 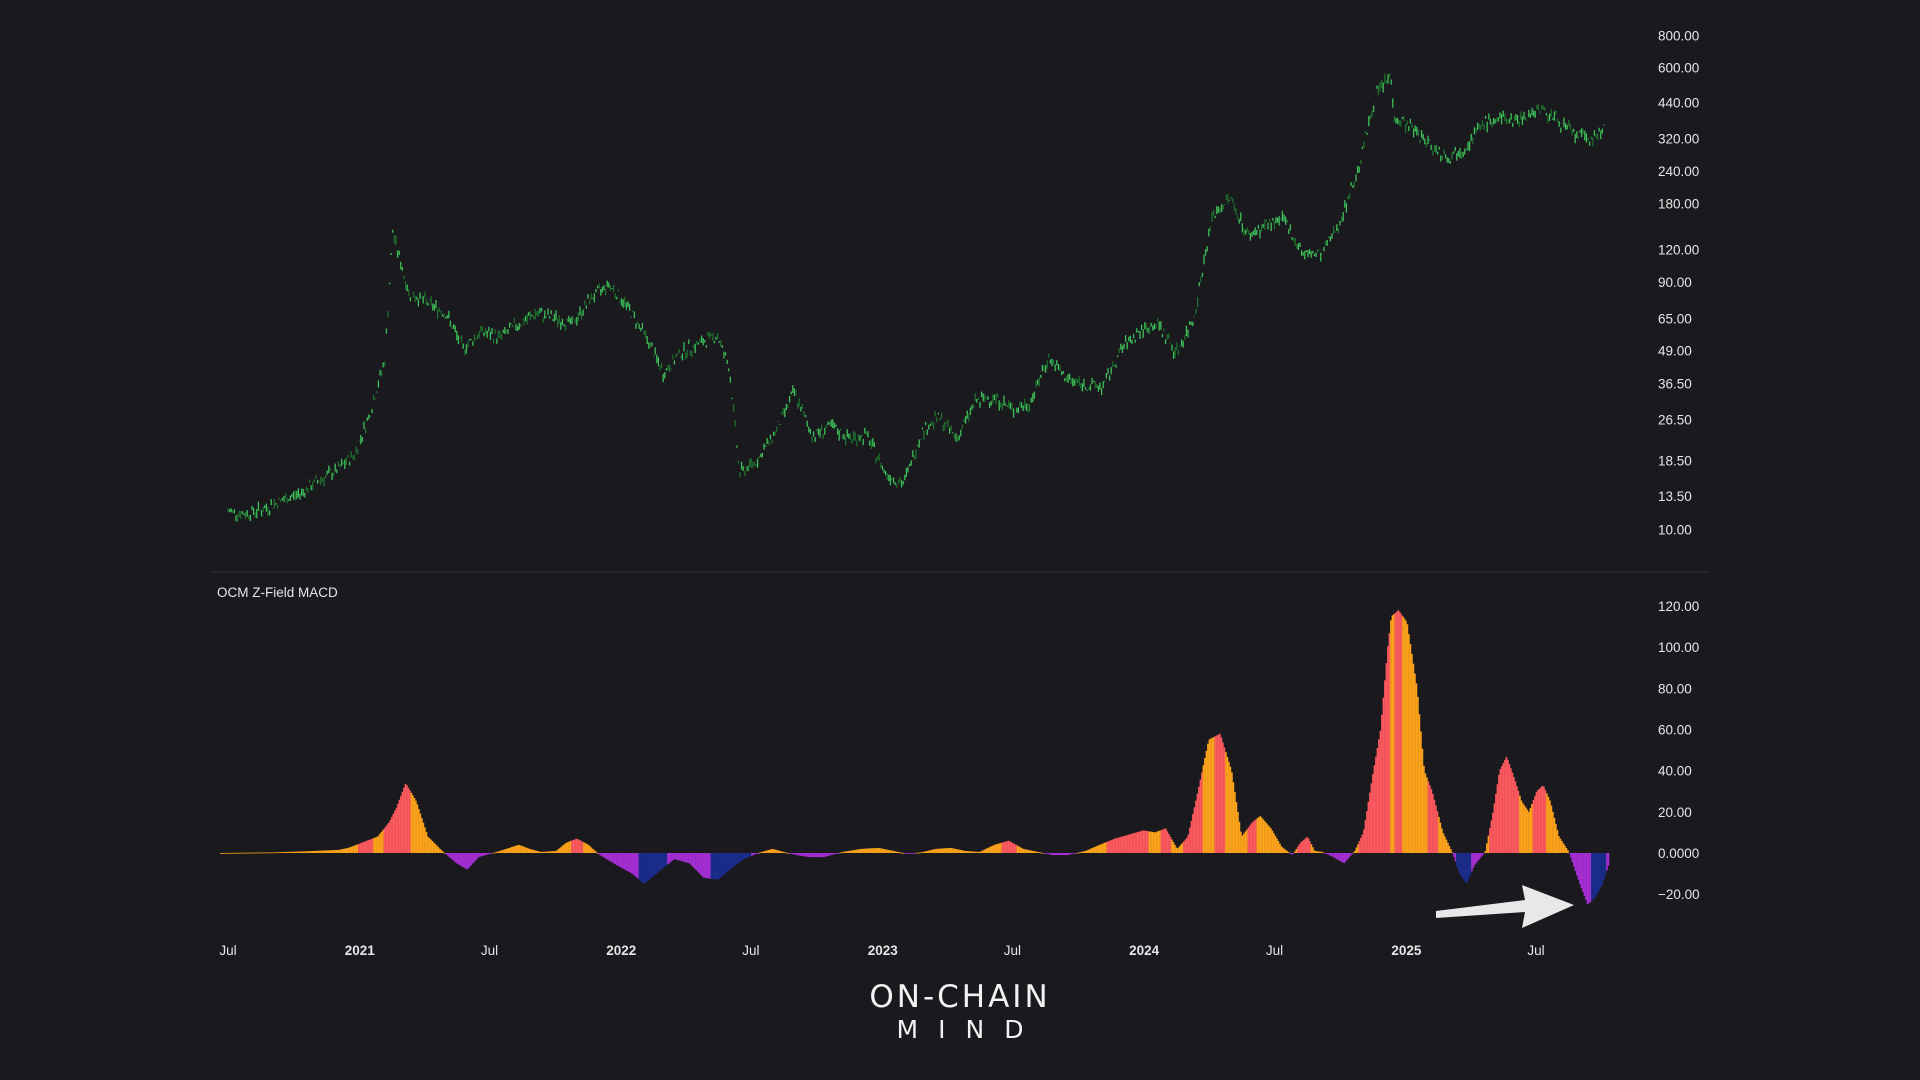 What do you see at coordinates (1406, 950) in the screenshot?
I see `time-tick-label: 2025` at bounding box center [1406, 950].